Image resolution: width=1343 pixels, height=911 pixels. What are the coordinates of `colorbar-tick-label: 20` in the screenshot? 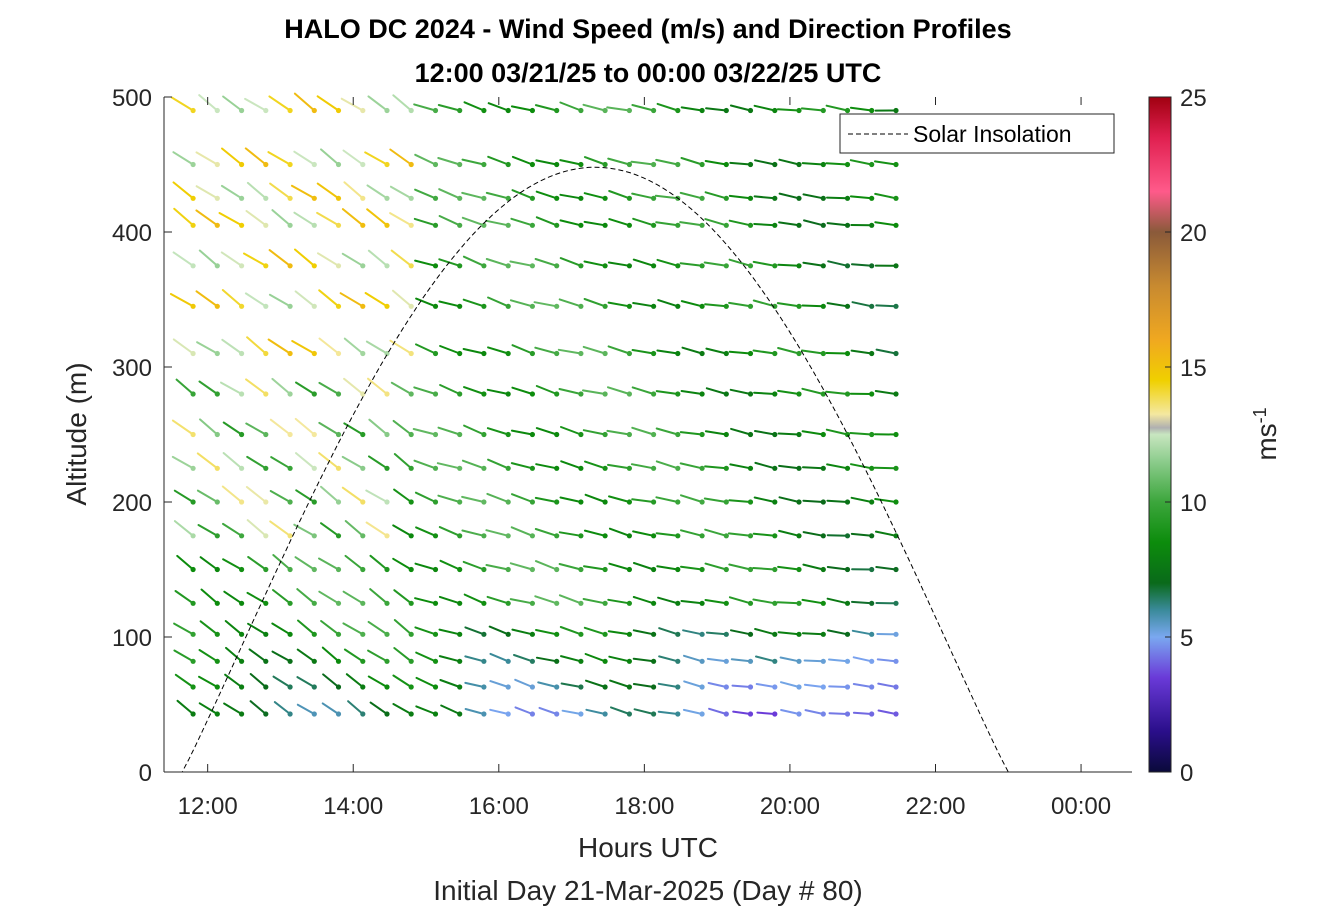 It's located at (1193, 233).